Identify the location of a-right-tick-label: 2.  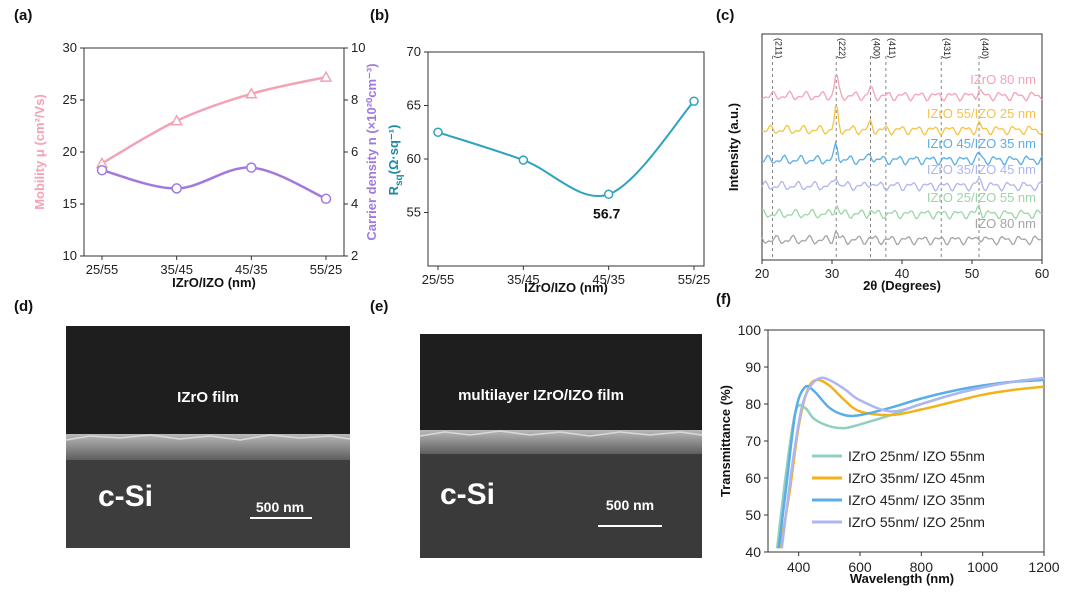
(354, 255).